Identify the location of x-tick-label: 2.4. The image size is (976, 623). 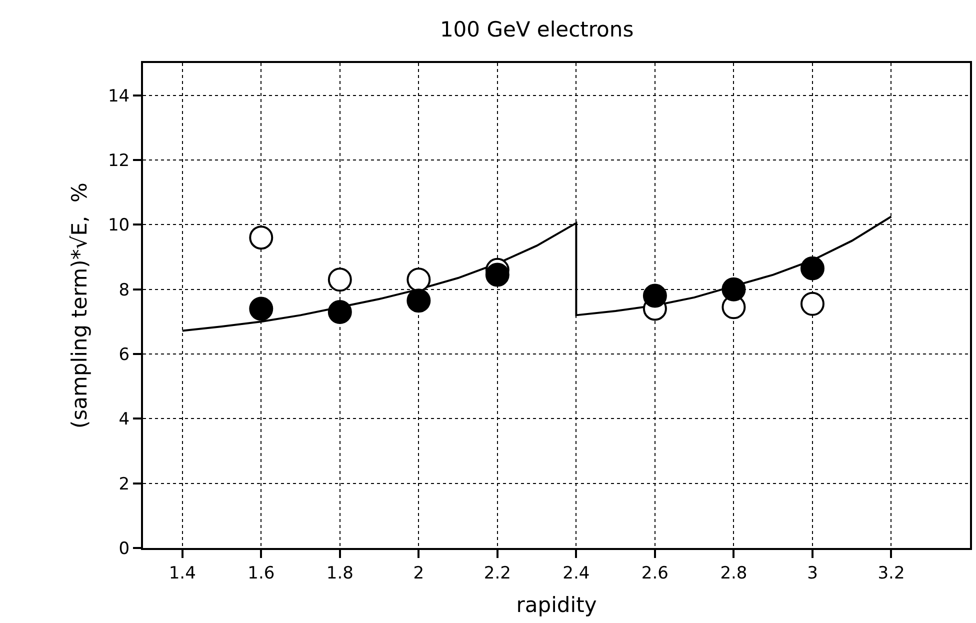
(576, 573).